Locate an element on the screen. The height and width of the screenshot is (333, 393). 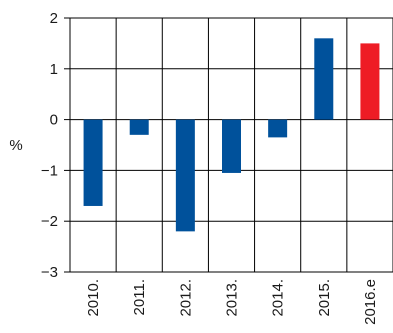
x-tick-label: 2010. is located at coordinates (93, 298).